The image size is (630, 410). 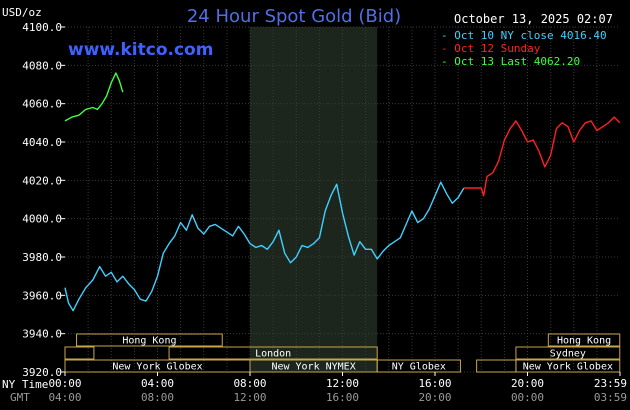 I want to click on x-tick-label-gmt: 20:00, so click(x=434, y=397).